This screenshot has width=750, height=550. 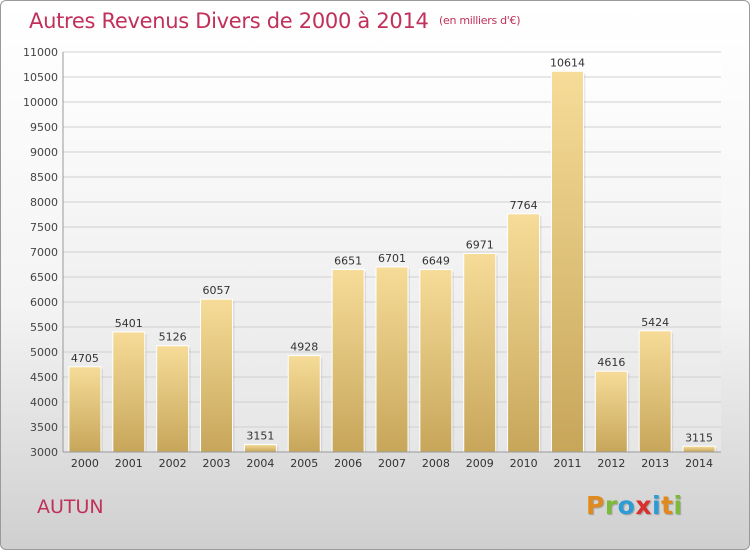 I want to click on data-label: 3115, so click(x=699, y=437).